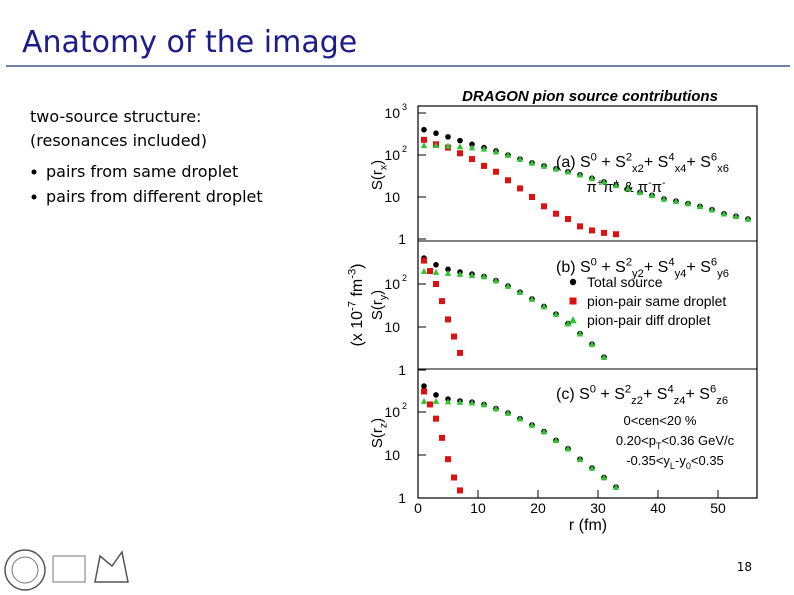 This screenshot has height=595, width=794. What do you see at coordinates (723, 169) in the screenshot?
I see `panel-label-part: x6` at bounding box center [723, 169].